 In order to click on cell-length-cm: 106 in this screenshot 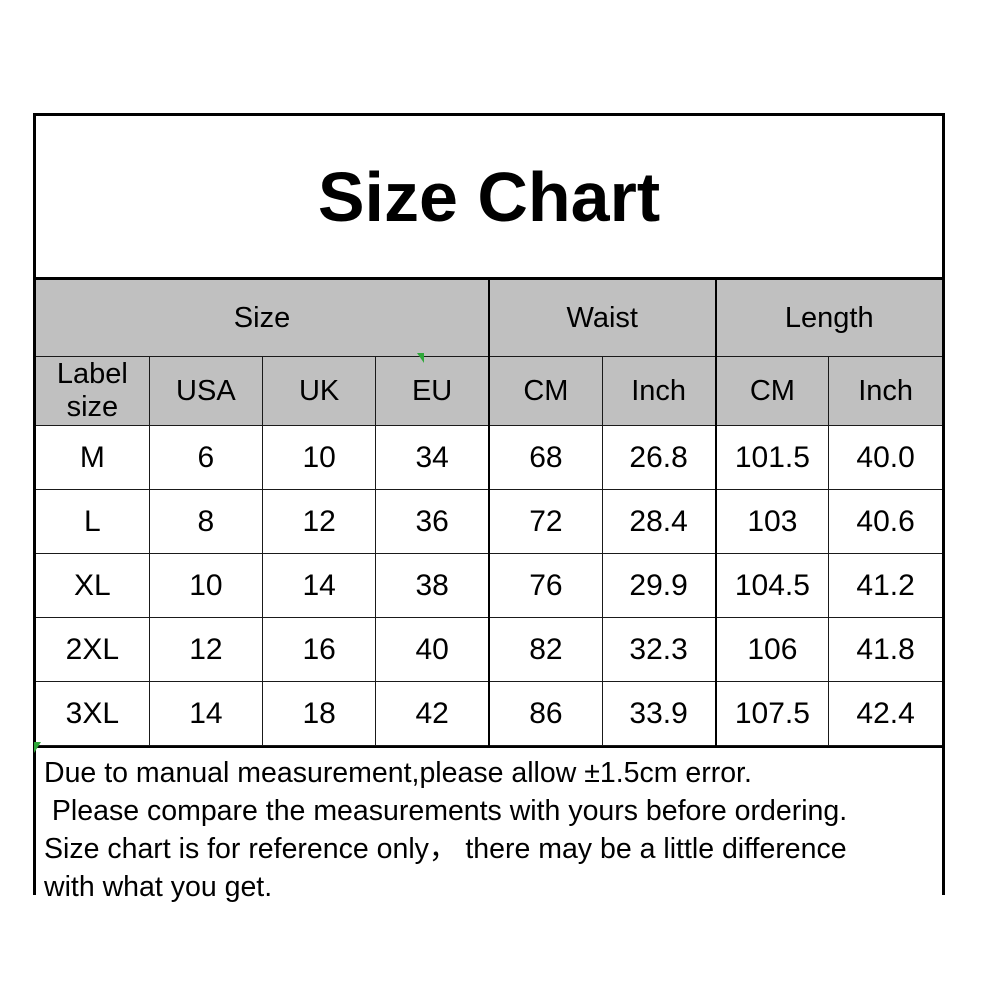, I will do `click(772, 649)`.